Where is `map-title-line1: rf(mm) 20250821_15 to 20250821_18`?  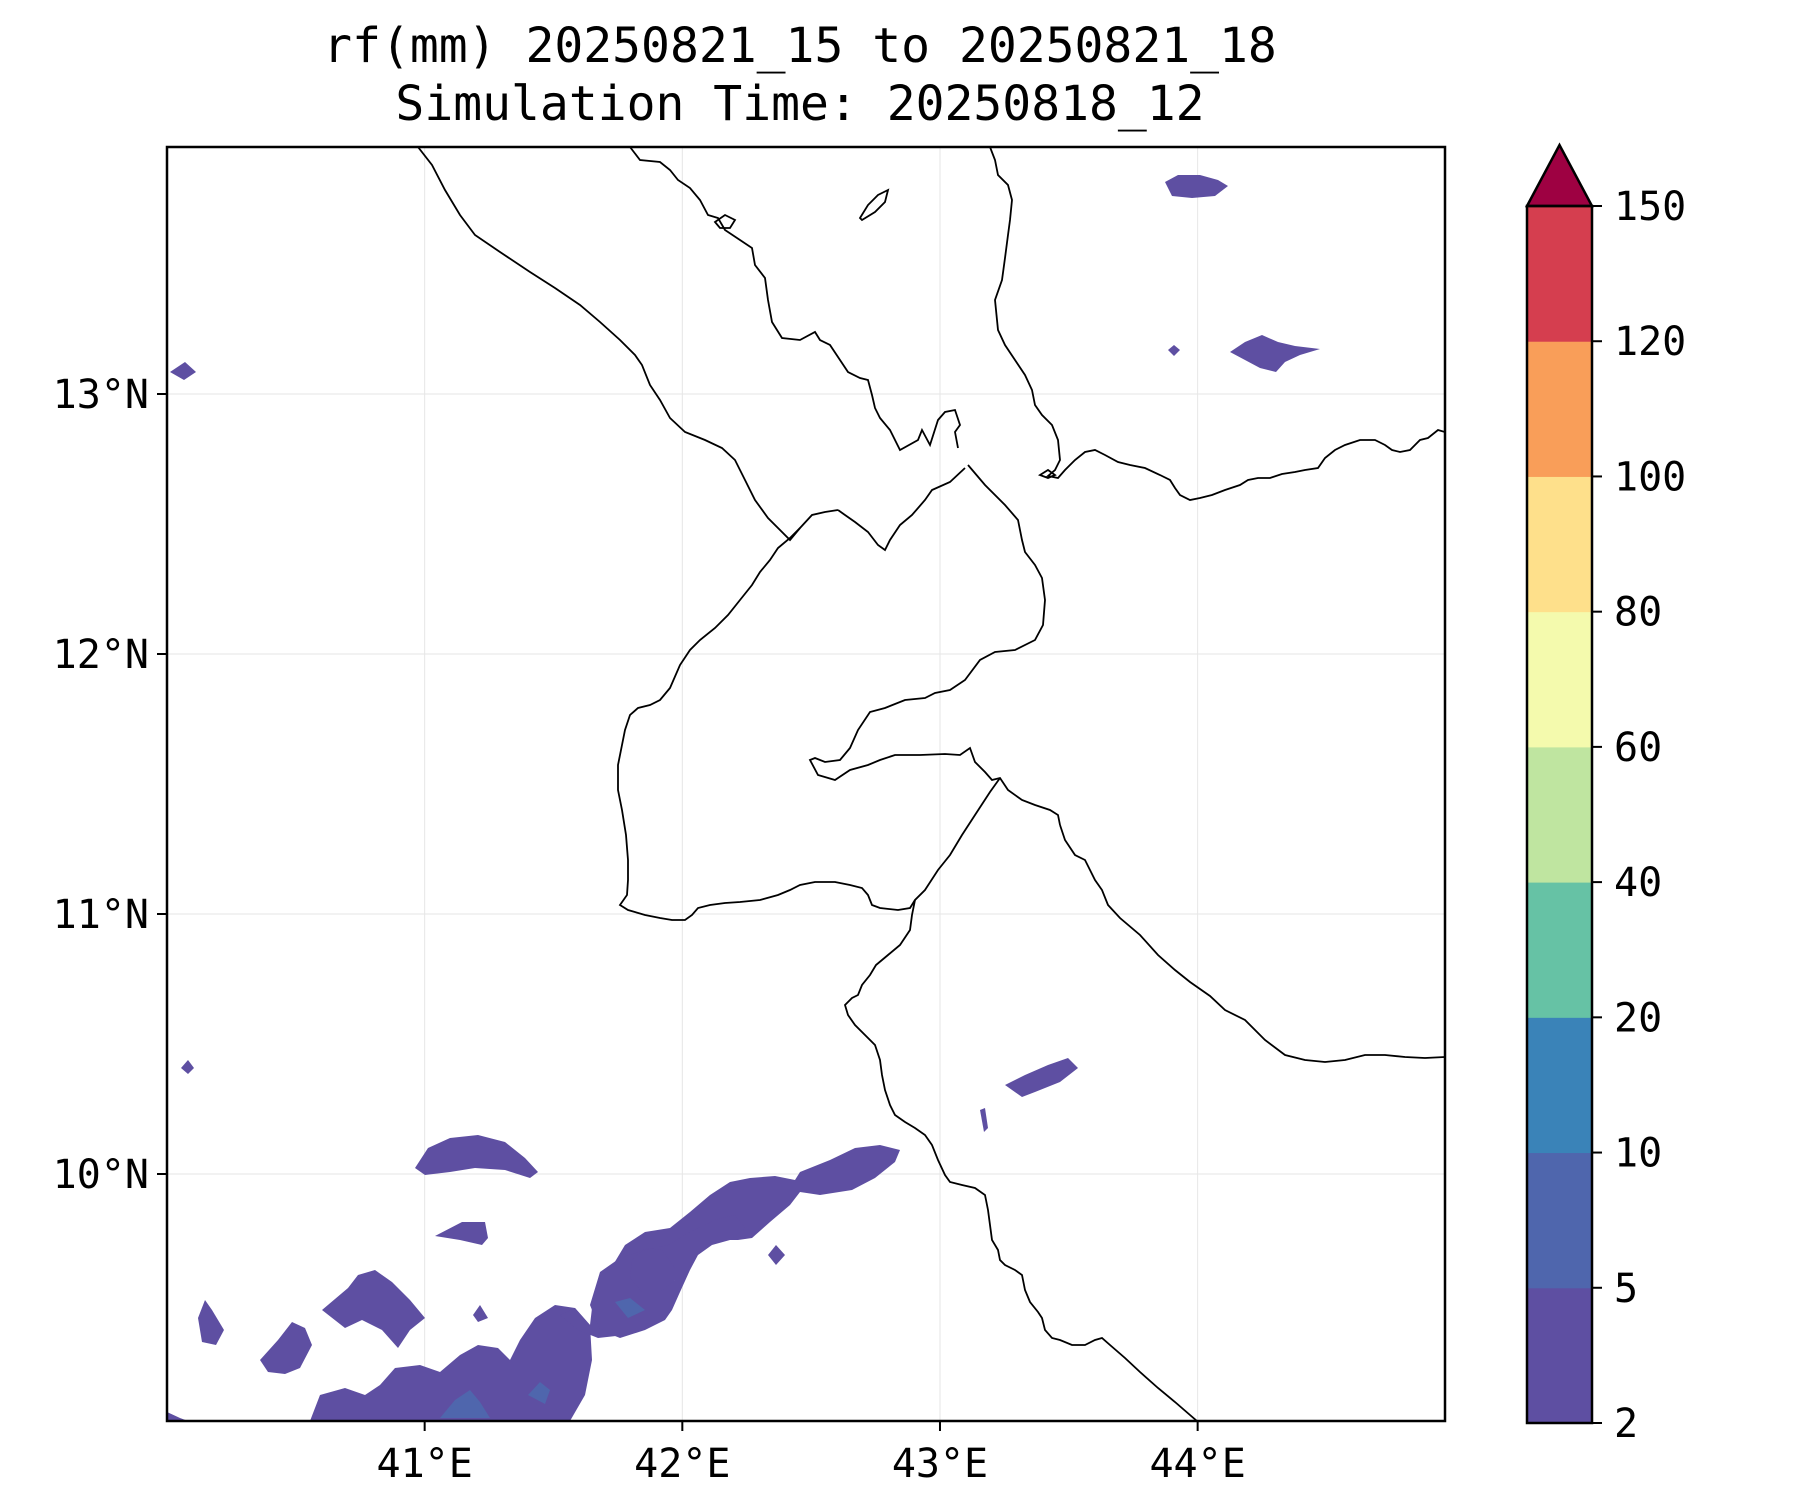 map-title-line1: rf(mm) 20250821_15 to 20250821_18 is located at coordinates (800, 46).